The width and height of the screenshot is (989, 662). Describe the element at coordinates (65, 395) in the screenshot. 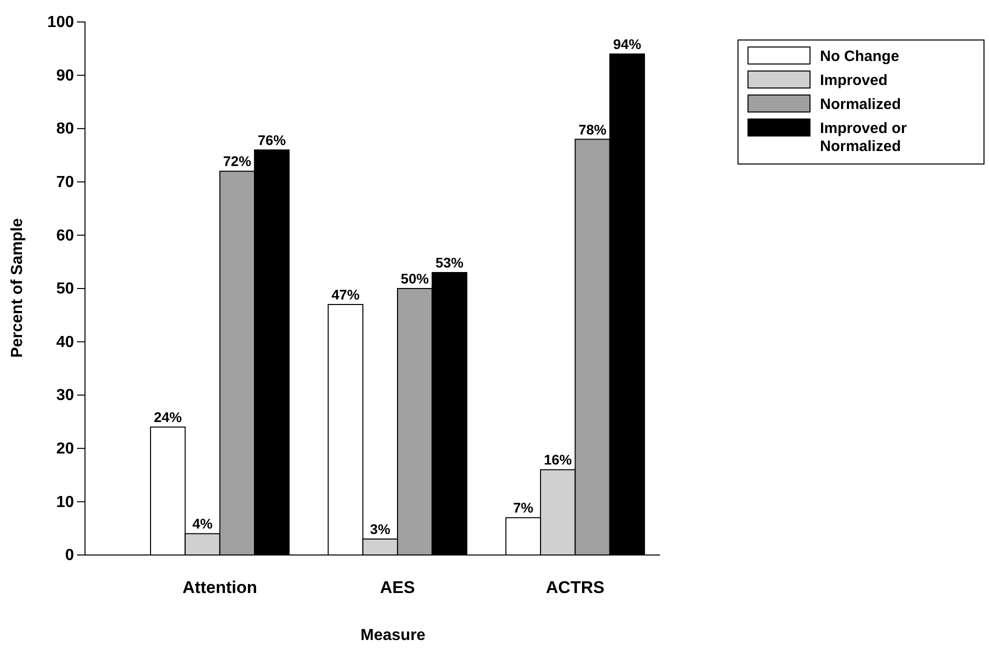

I see `y-tick-label: 30` at that location.